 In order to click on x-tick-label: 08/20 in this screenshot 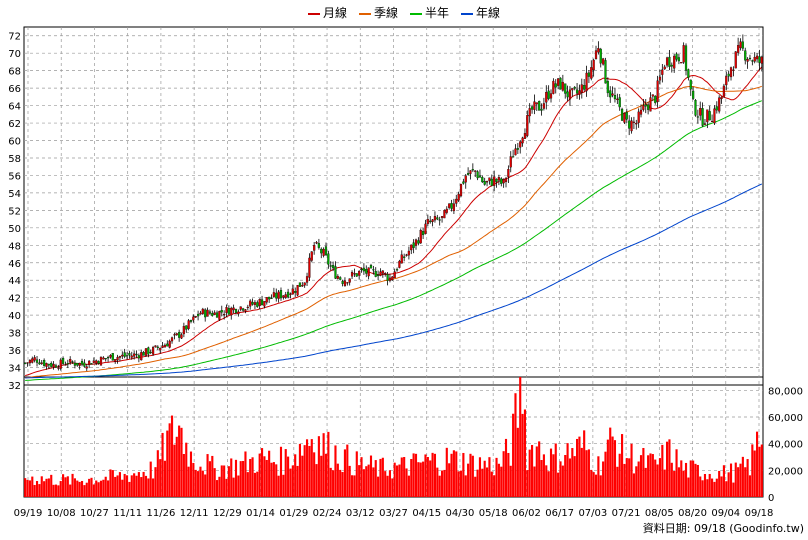, I will do `click(692, 513)`.